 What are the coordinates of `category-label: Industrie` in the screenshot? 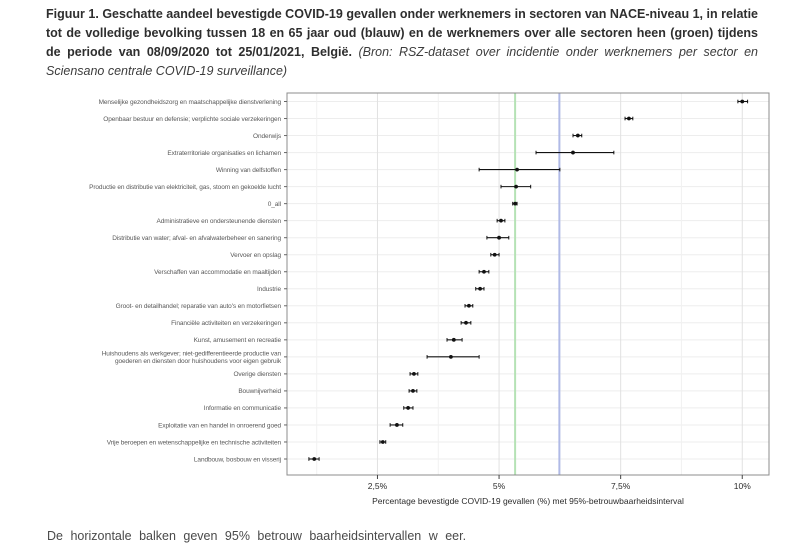 It's located at (269, 289).